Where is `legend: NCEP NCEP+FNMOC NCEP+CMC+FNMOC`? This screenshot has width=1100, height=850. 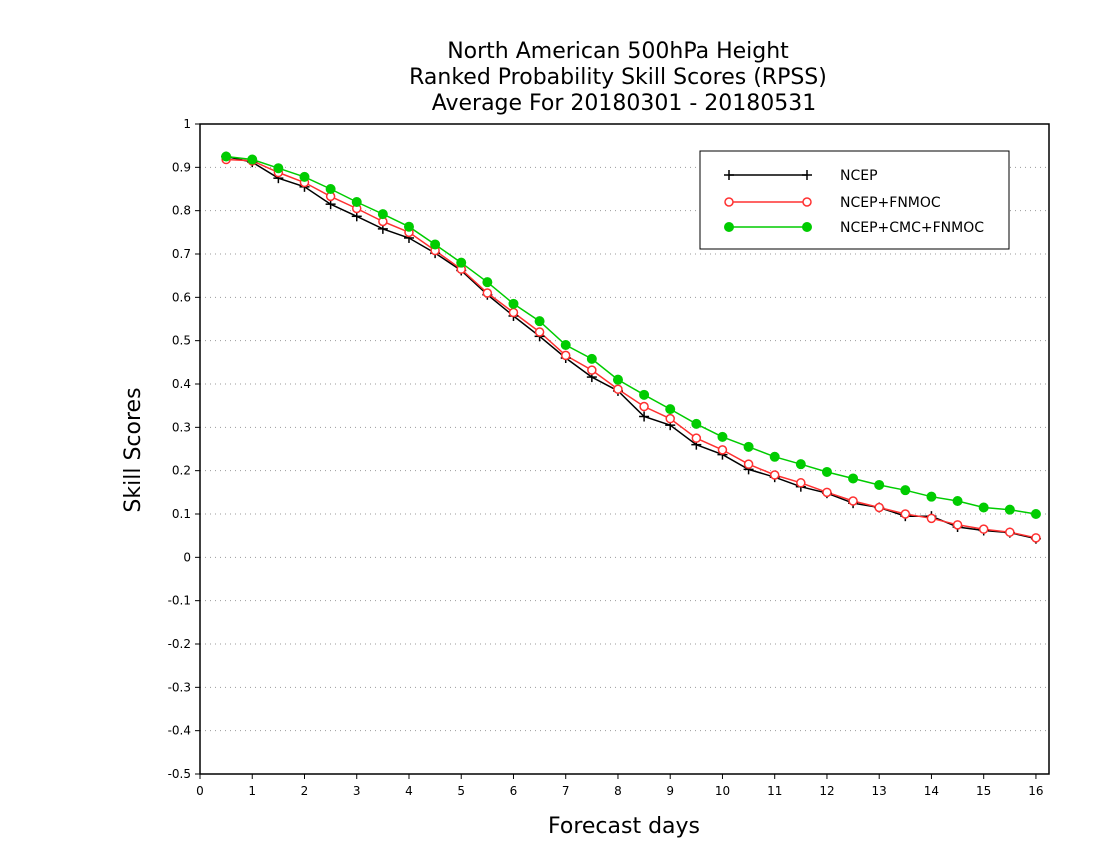 legend: NCEP NCEP+FNMOC NCEP+CMC+FNMOC is located at coordinates (854, 200).